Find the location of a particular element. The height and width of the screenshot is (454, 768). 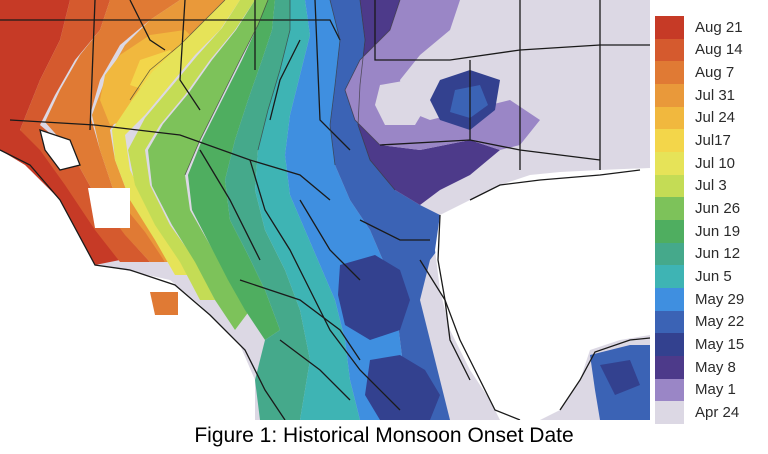

region-jun26 is located at coordinates (208, 165).